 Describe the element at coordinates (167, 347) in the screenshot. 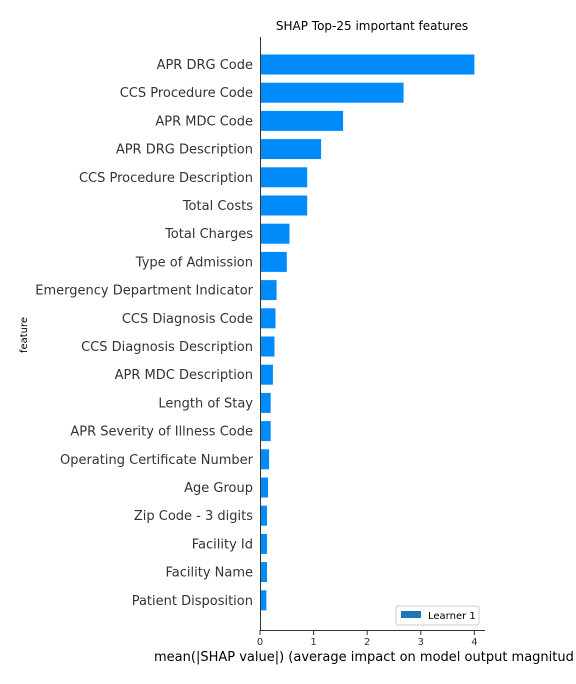

I see `feature-label-10: CCS Diagnosis Description` at that location.